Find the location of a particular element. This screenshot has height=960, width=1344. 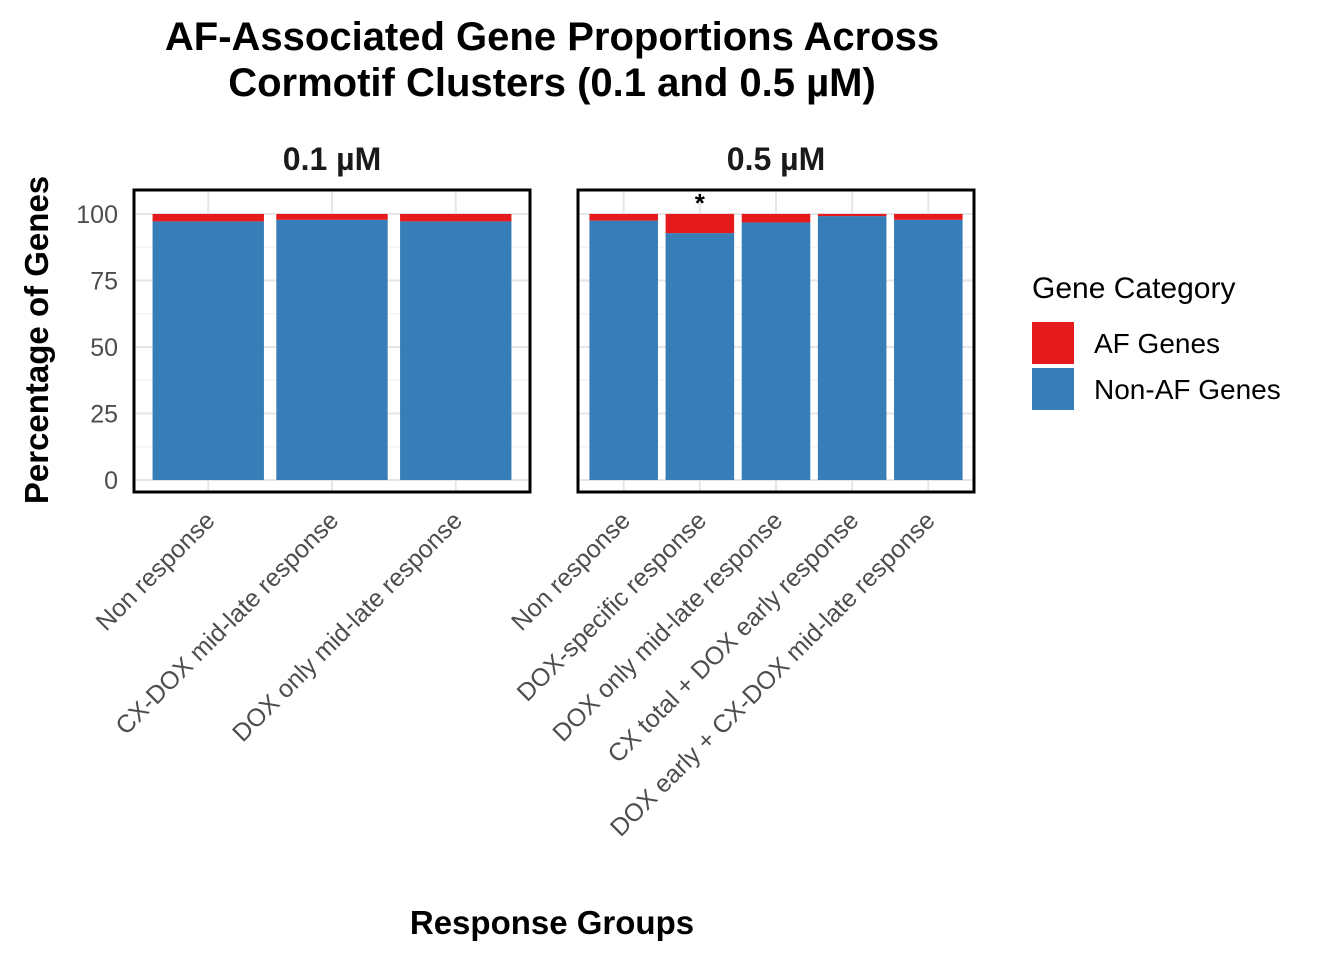

y-tick-label: 75 is located at coordinates (104, 281).